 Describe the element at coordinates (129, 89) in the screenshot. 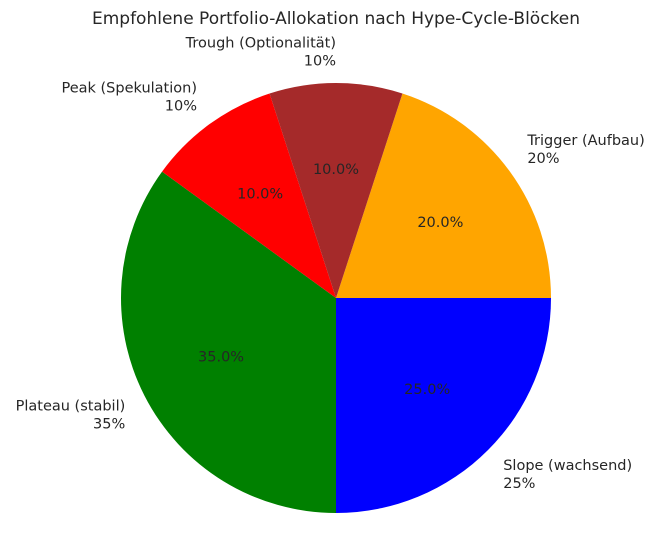

I see `slice-name-label: Peak (Spekulation)` at that location.